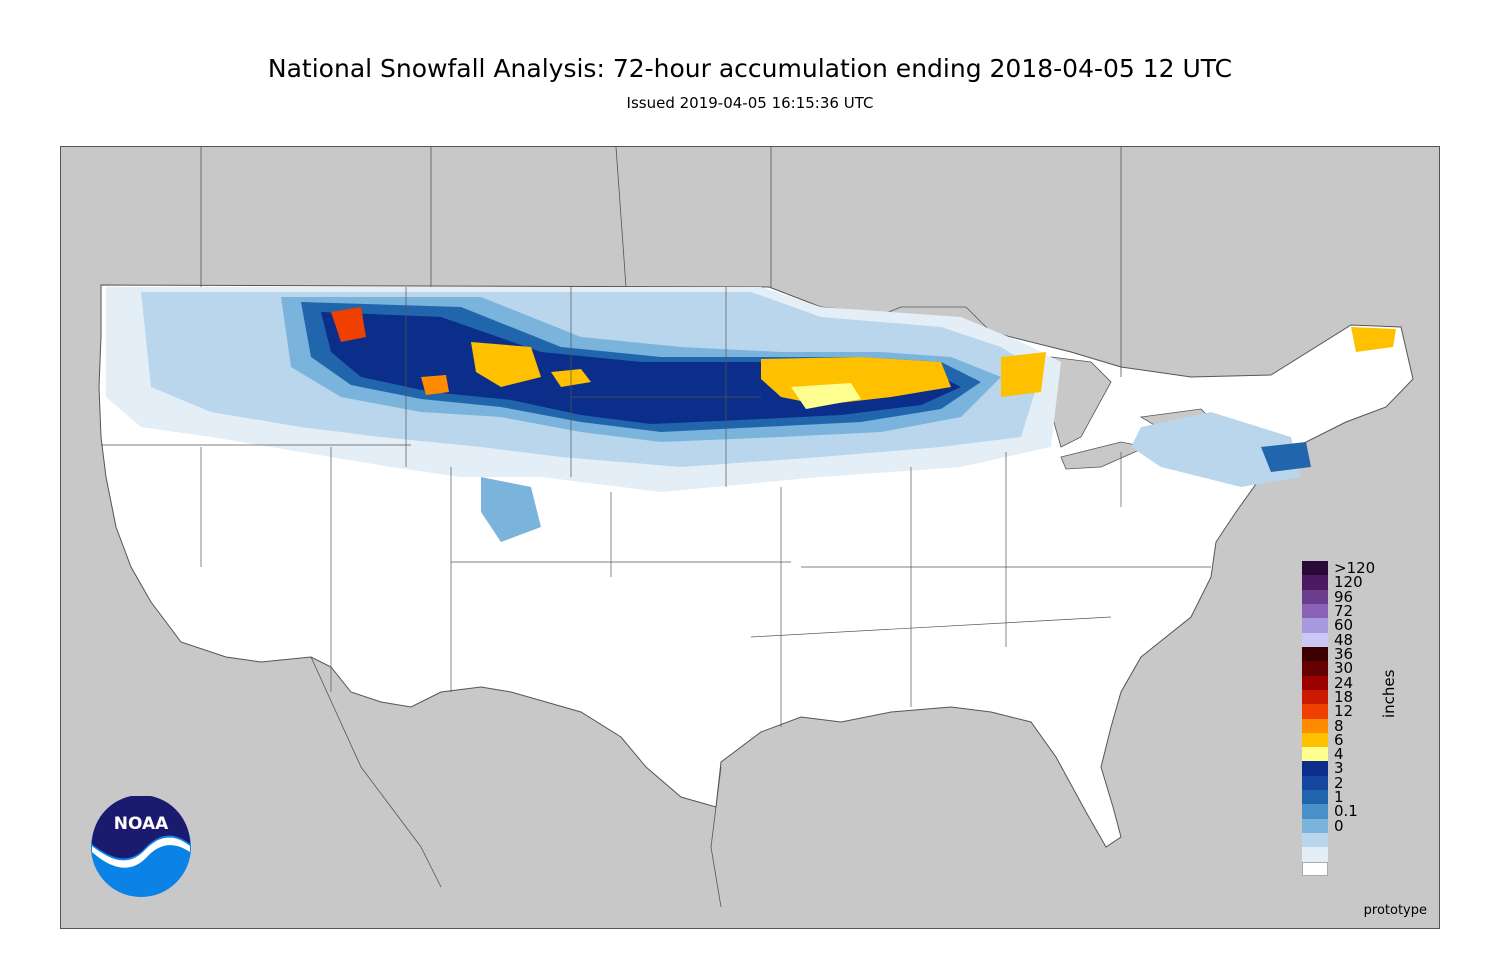 This screenshot has height=978, width=1500. Describe the element at coordinates (1344, 653) in the screenshot. I see `legend-label: 36` at that location.